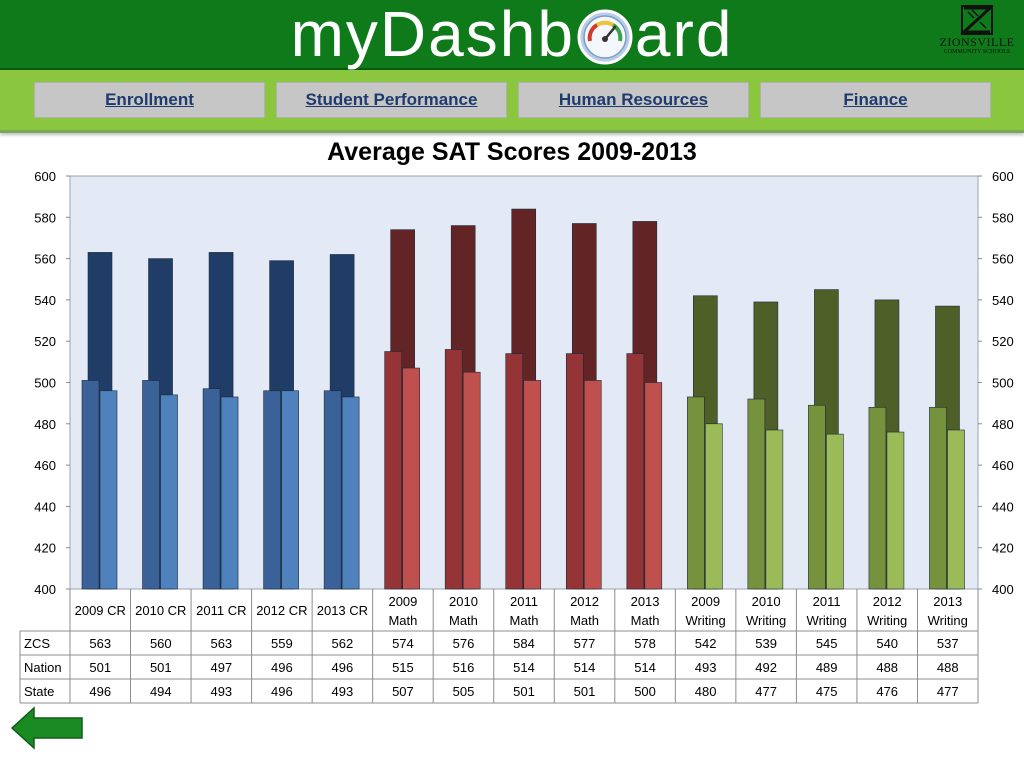  I want to click on table-cell-zcs: 545, so click(827, 643).